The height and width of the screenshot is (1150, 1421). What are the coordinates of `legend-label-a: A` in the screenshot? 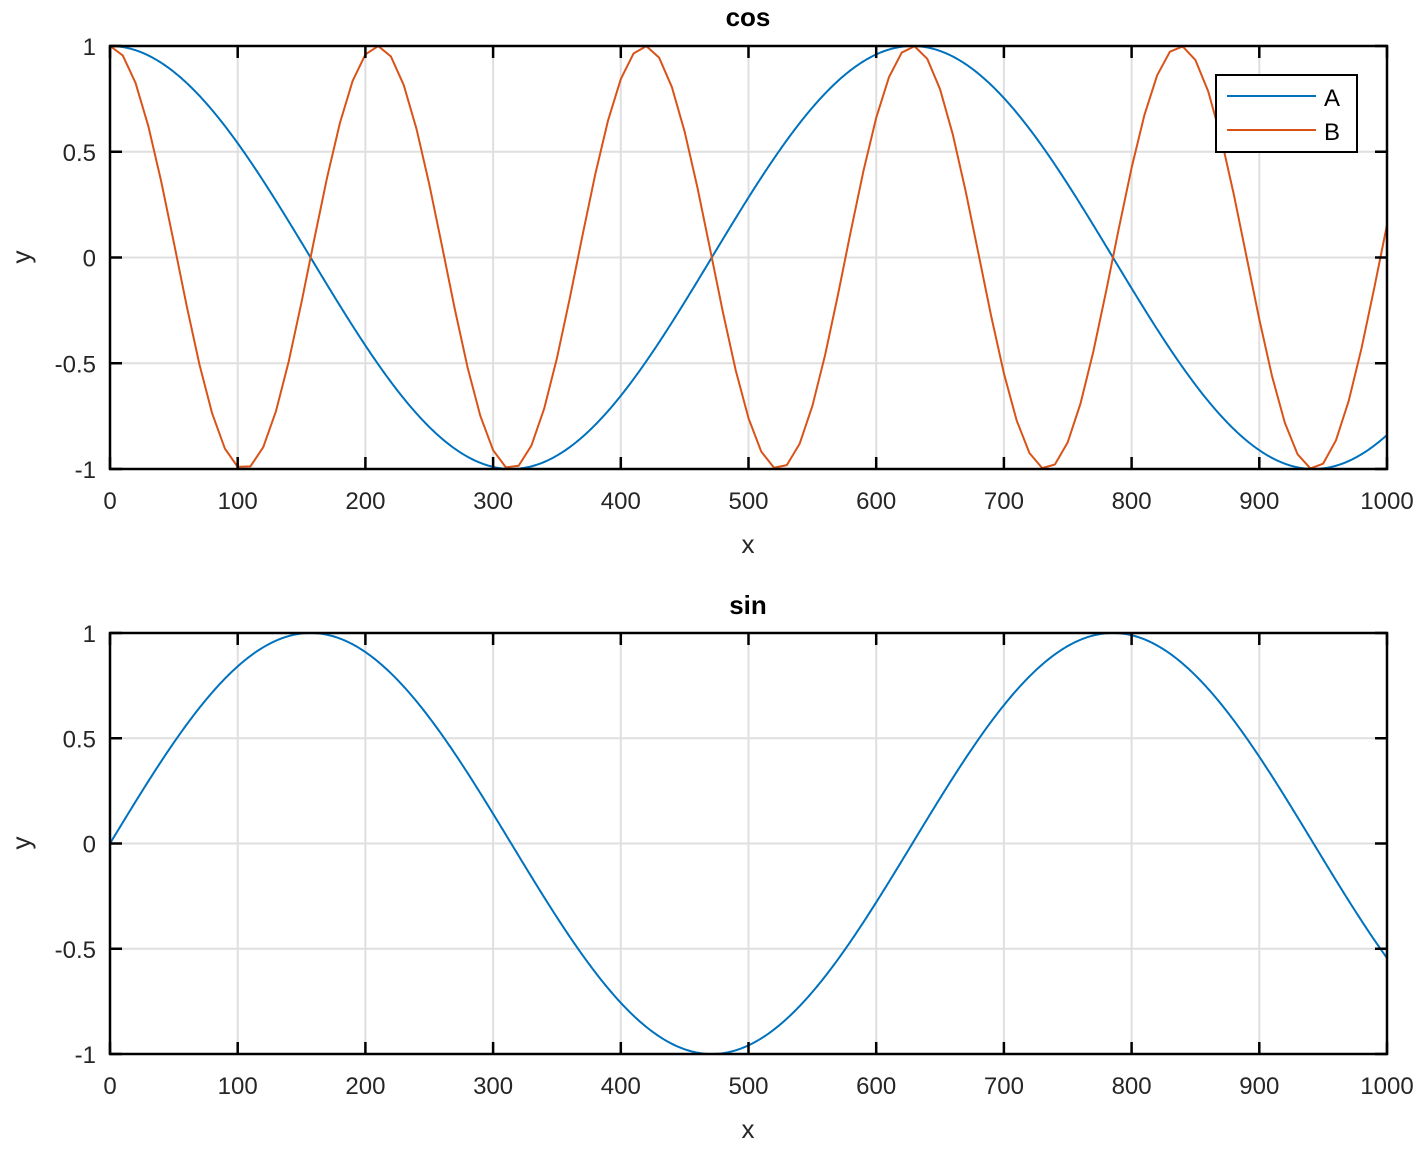 It's located at (1332, 98).